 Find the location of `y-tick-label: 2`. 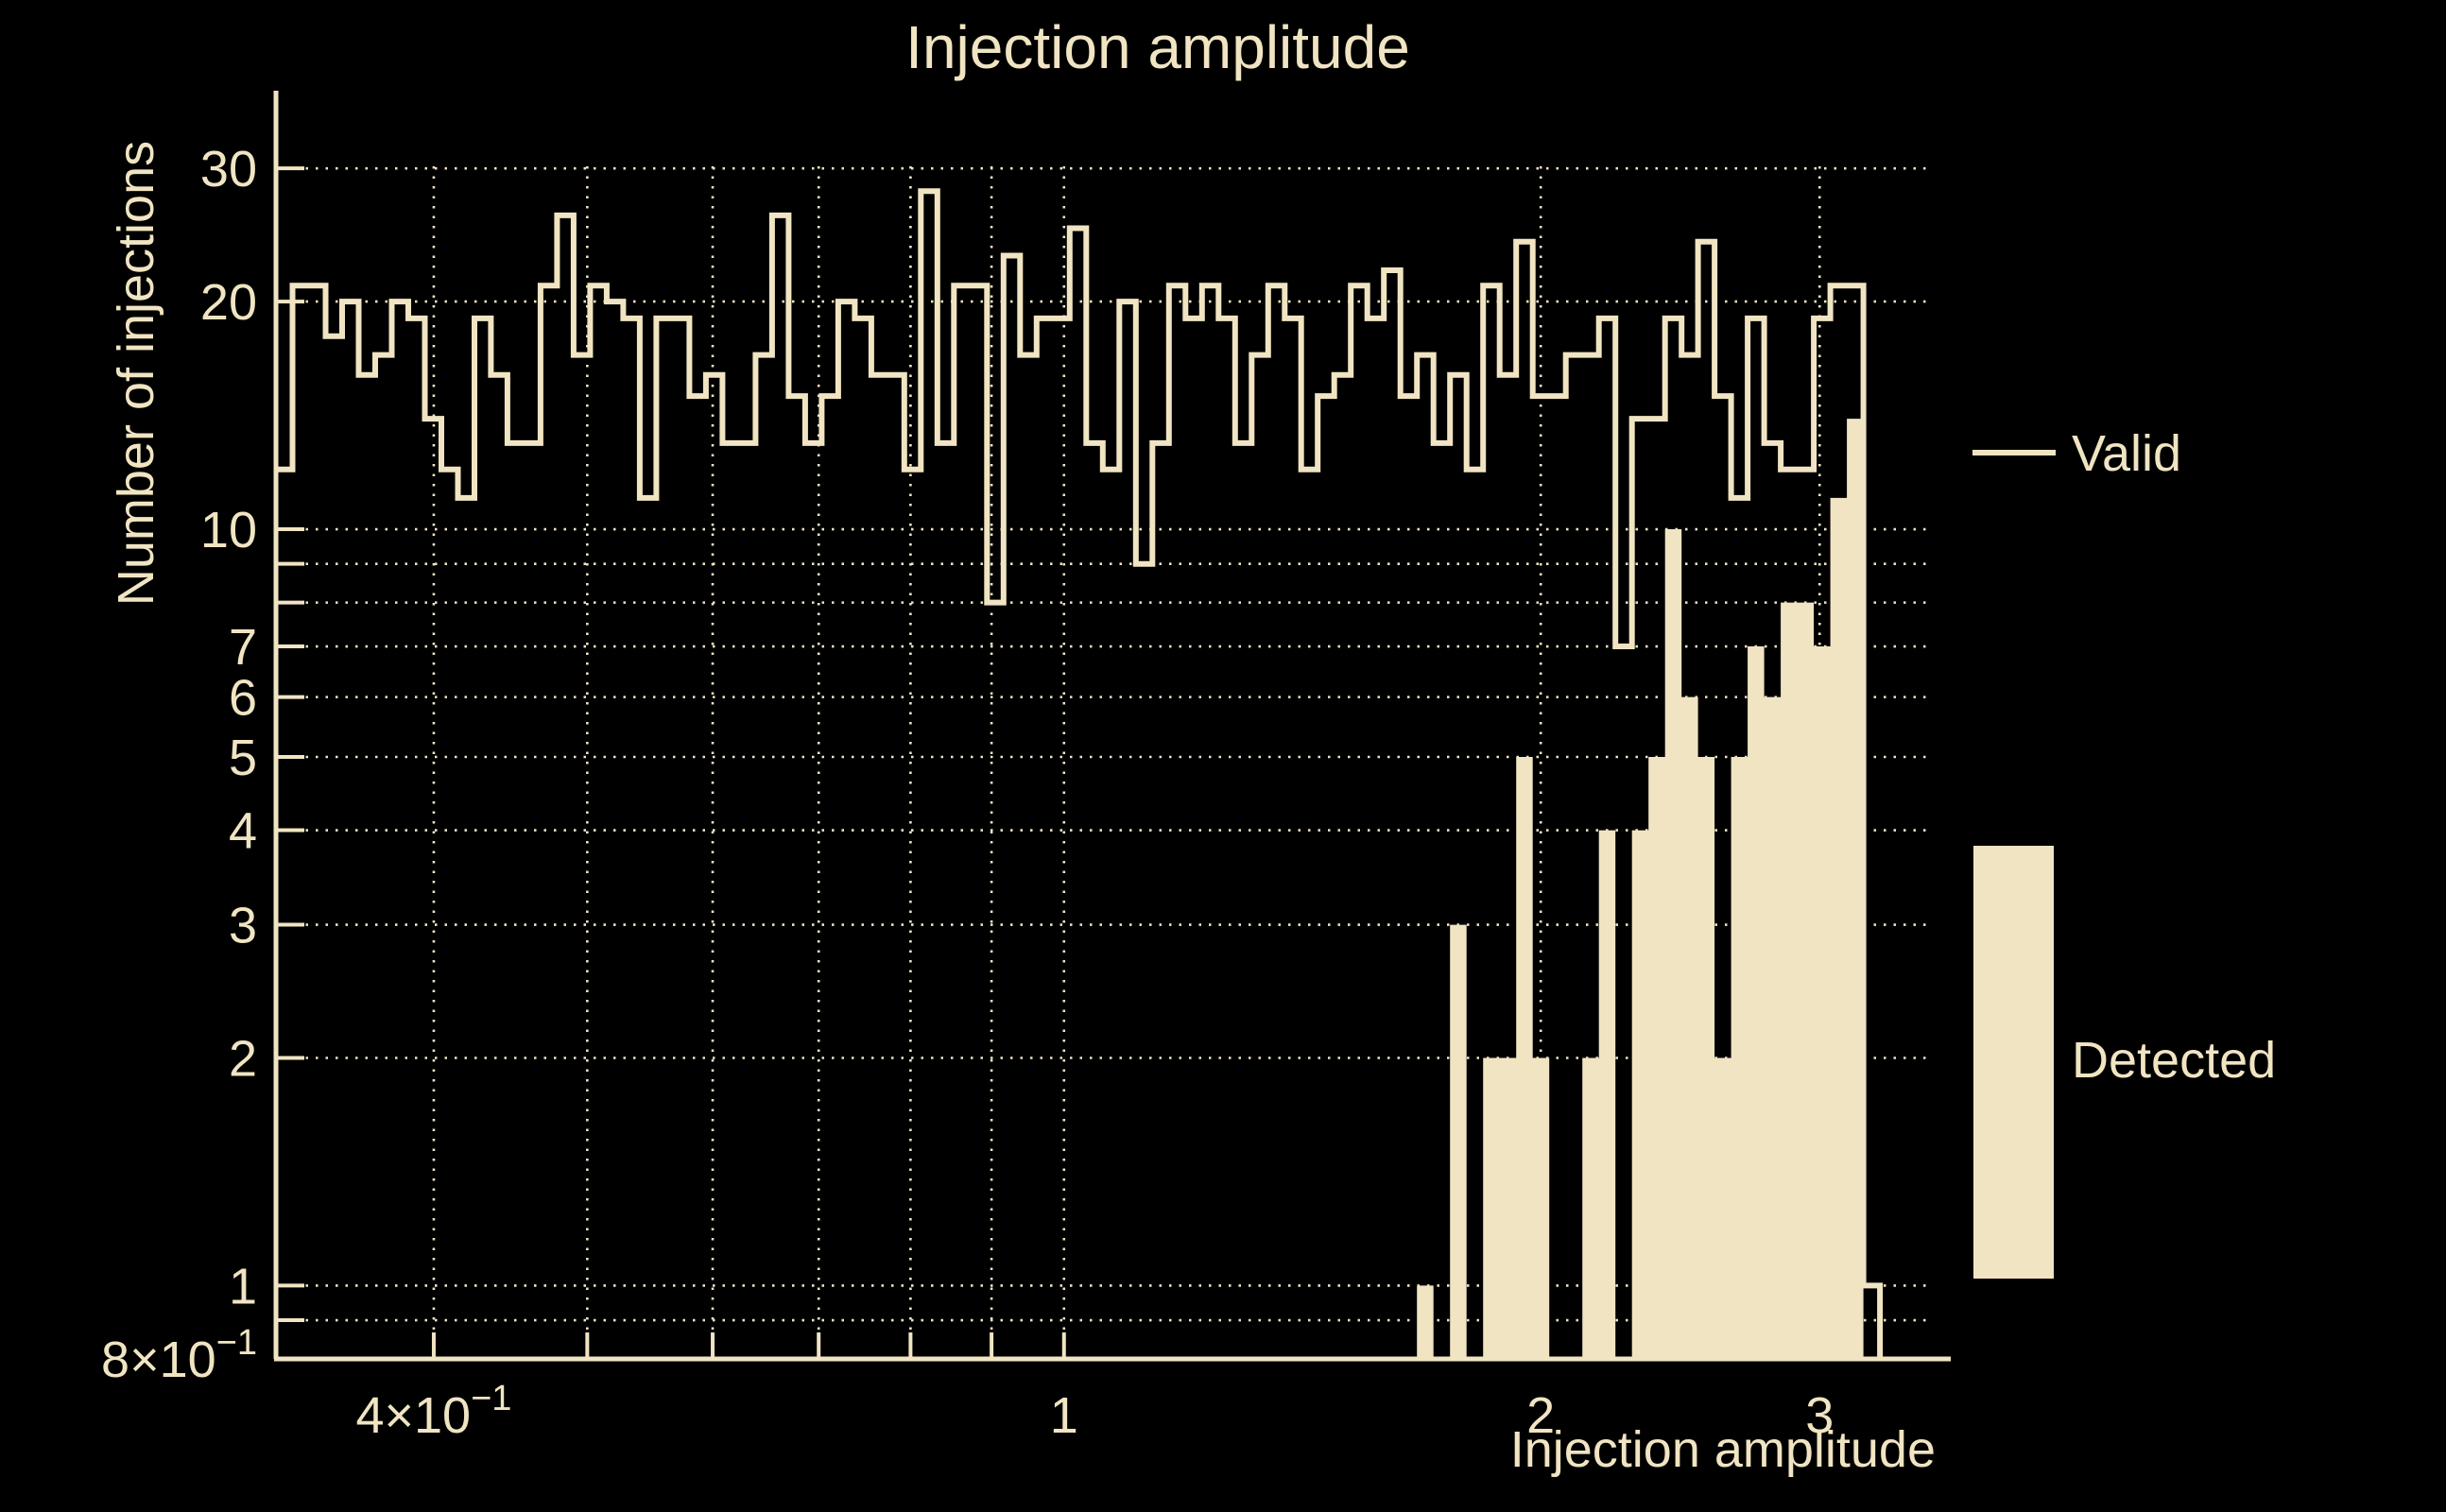

y-tick-label: 2 is located at coordinates (243, 1058).